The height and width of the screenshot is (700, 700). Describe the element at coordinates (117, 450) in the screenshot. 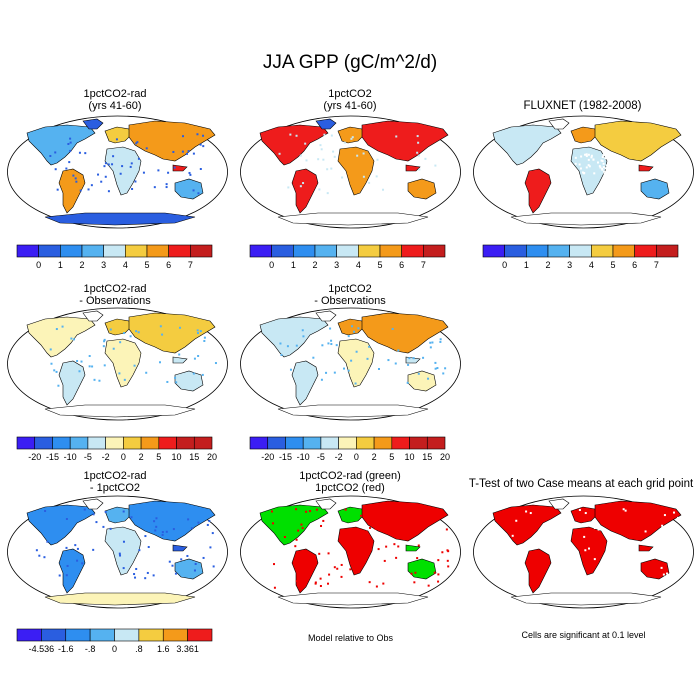

I see `colorbar-rad-minus-obs: -20 -15 -10 -5 -2 0 2 5 10 15 20` at that location.